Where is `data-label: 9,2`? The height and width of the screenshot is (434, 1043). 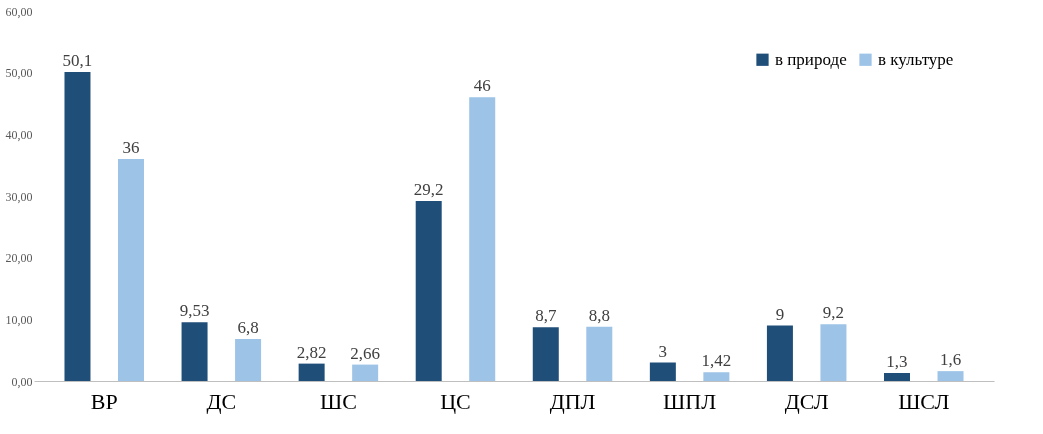 data-label: 9,2 is located at coordinates (833, 313).